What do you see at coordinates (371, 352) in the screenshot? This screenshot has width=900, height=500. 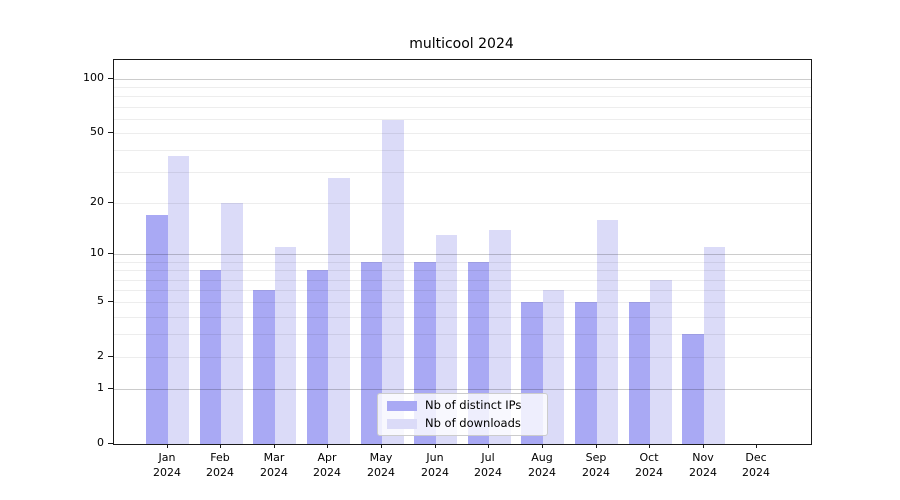 I see `bar-may-distinct-ips` at bounding box center [371, 352].